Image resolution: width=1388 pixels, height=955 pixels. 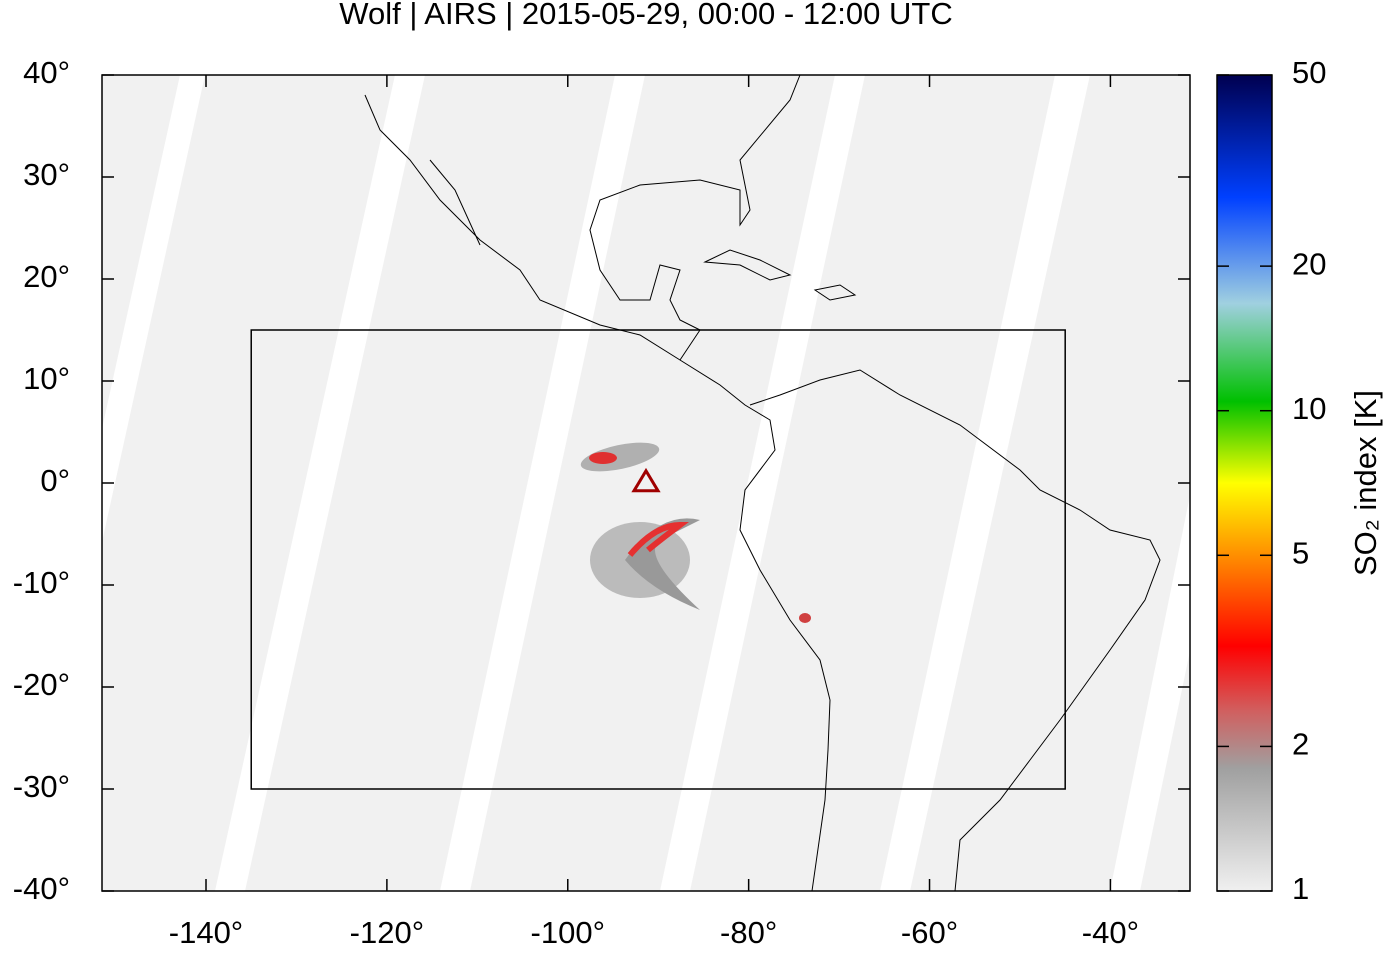 I want to click on y-tick-label: 0°, so click(x=55, y=480).